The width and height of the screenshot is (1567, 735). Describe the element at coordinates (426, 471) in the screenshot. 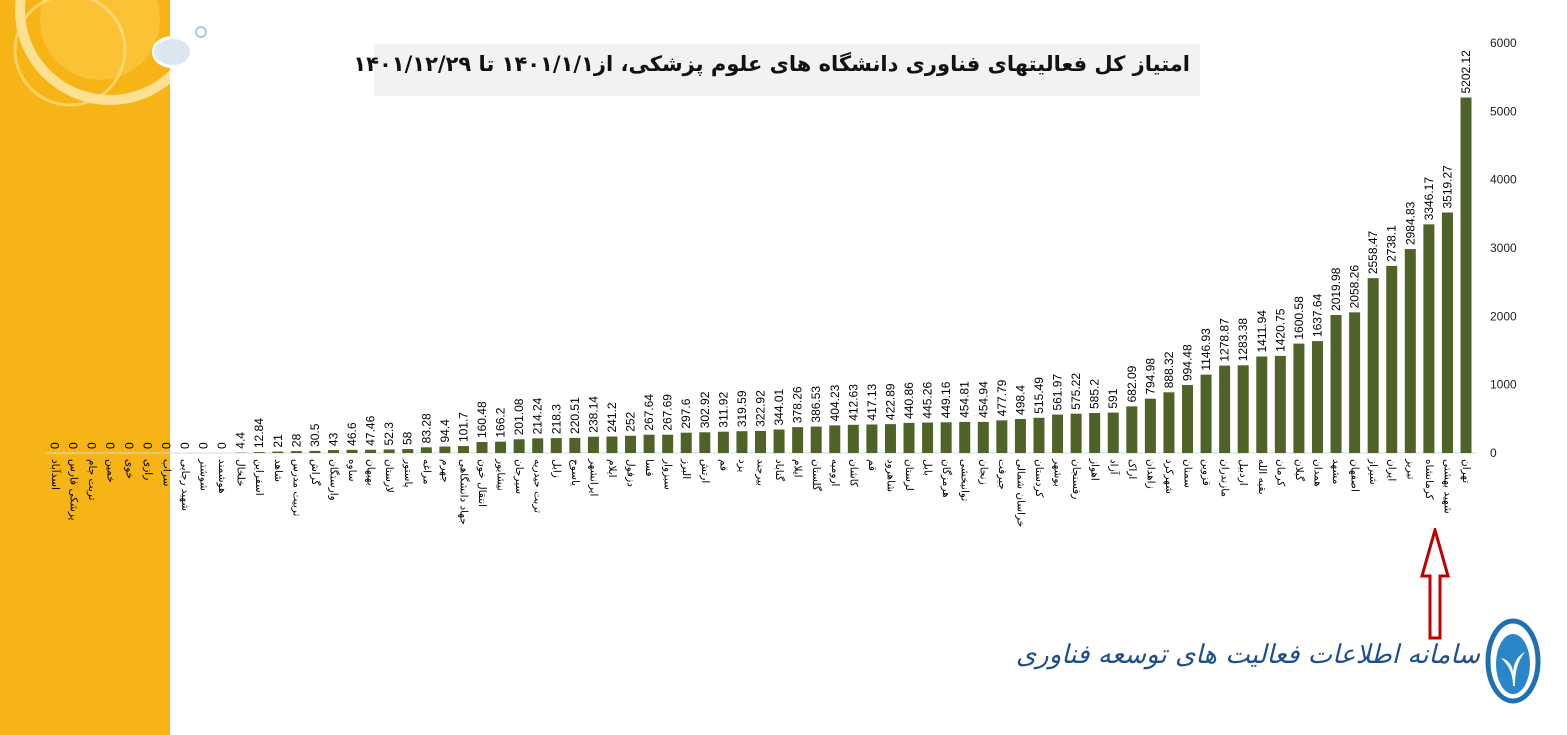

I see `category-label: مراغه` at that location.